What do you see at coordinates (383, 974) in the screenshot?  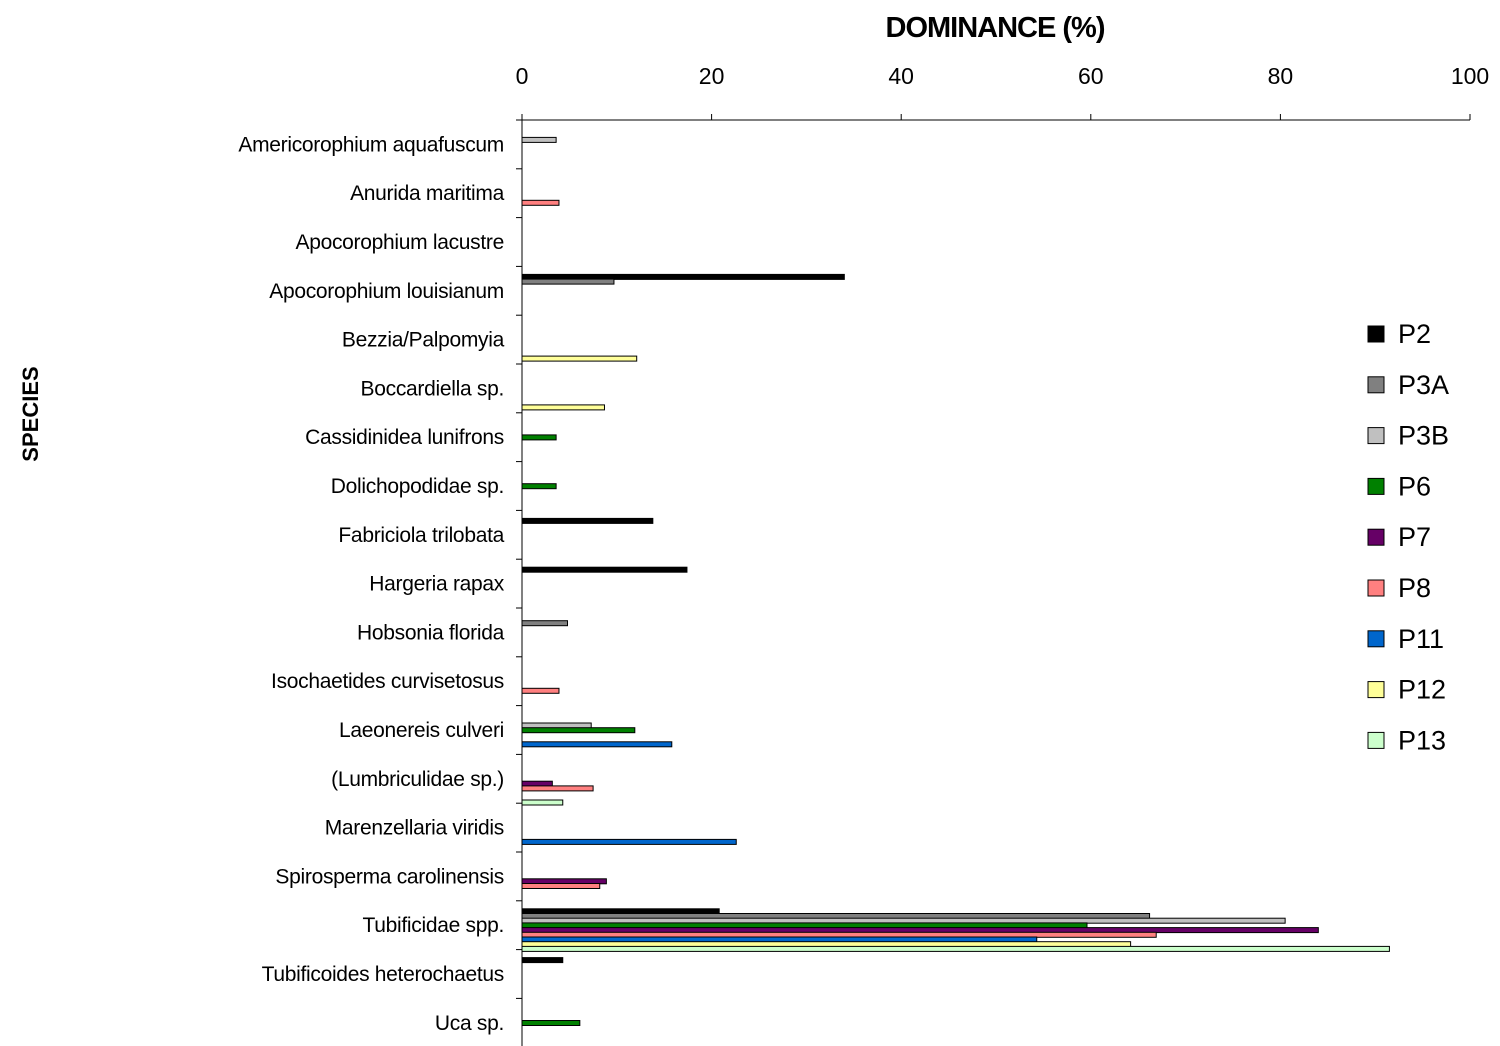 I see `category-label: Tubificoides heterochaetus` at bounding box center [383, 974].